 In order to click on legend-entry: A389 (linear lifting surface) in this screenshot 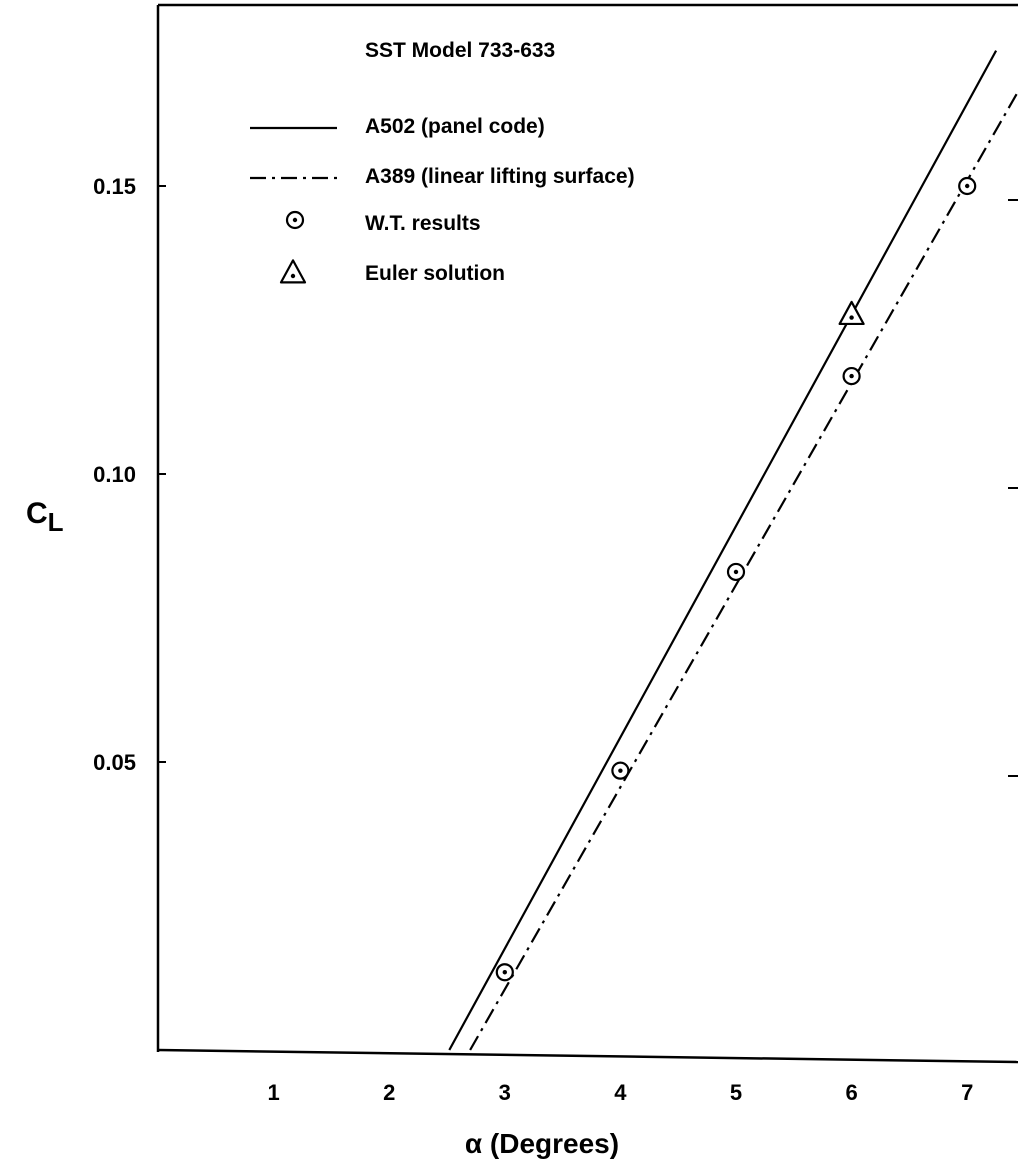, I will do `click(442, 176)`.